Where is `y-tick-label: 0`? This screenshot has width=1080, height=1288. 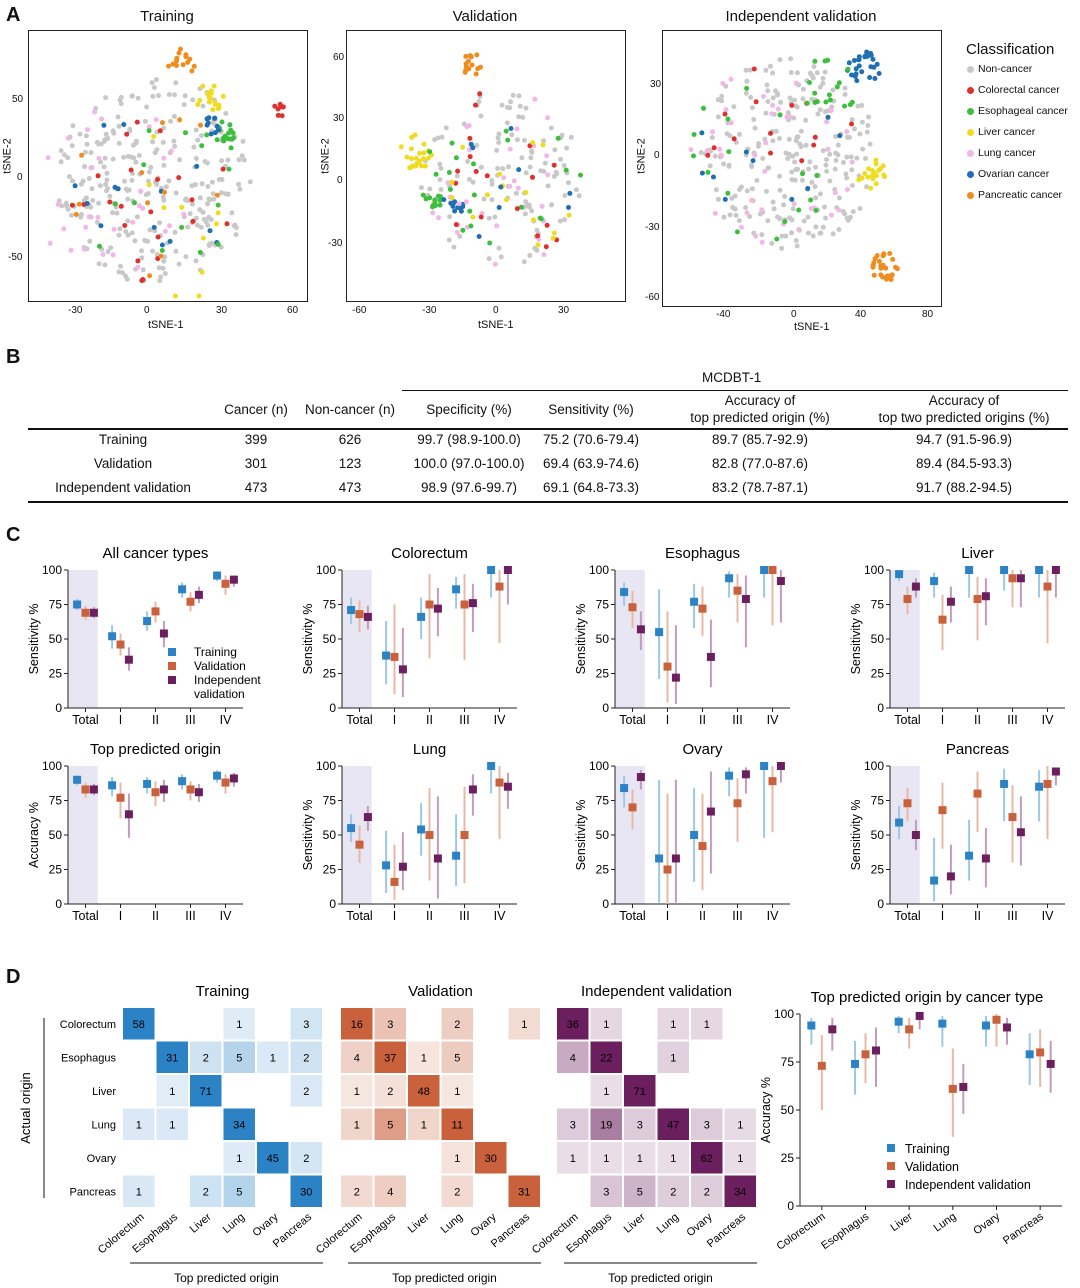
y-tick-label: 0 is located at coordinates (332, 904).